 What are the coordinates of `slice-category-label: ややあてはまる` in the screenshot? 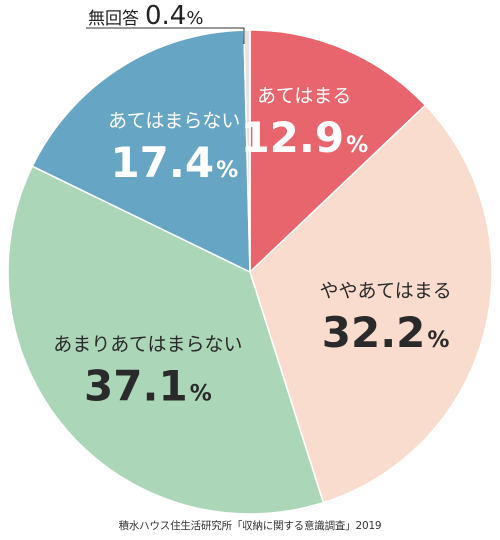 It's located at (385, 291).